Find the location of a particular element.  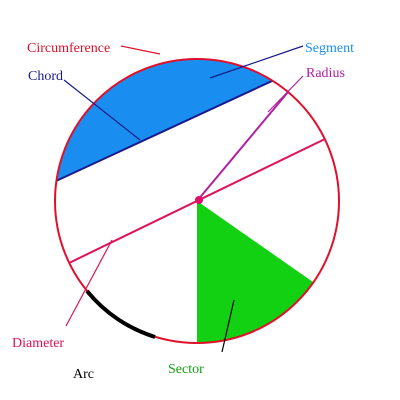

label: Chord is located at coordinates (45, 76).